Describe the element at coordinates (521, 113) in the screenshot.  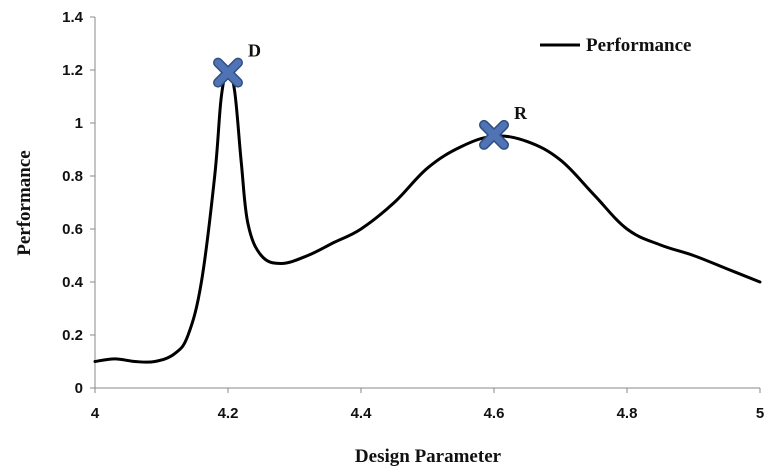
I see `annotation-label-r: R` at that location.